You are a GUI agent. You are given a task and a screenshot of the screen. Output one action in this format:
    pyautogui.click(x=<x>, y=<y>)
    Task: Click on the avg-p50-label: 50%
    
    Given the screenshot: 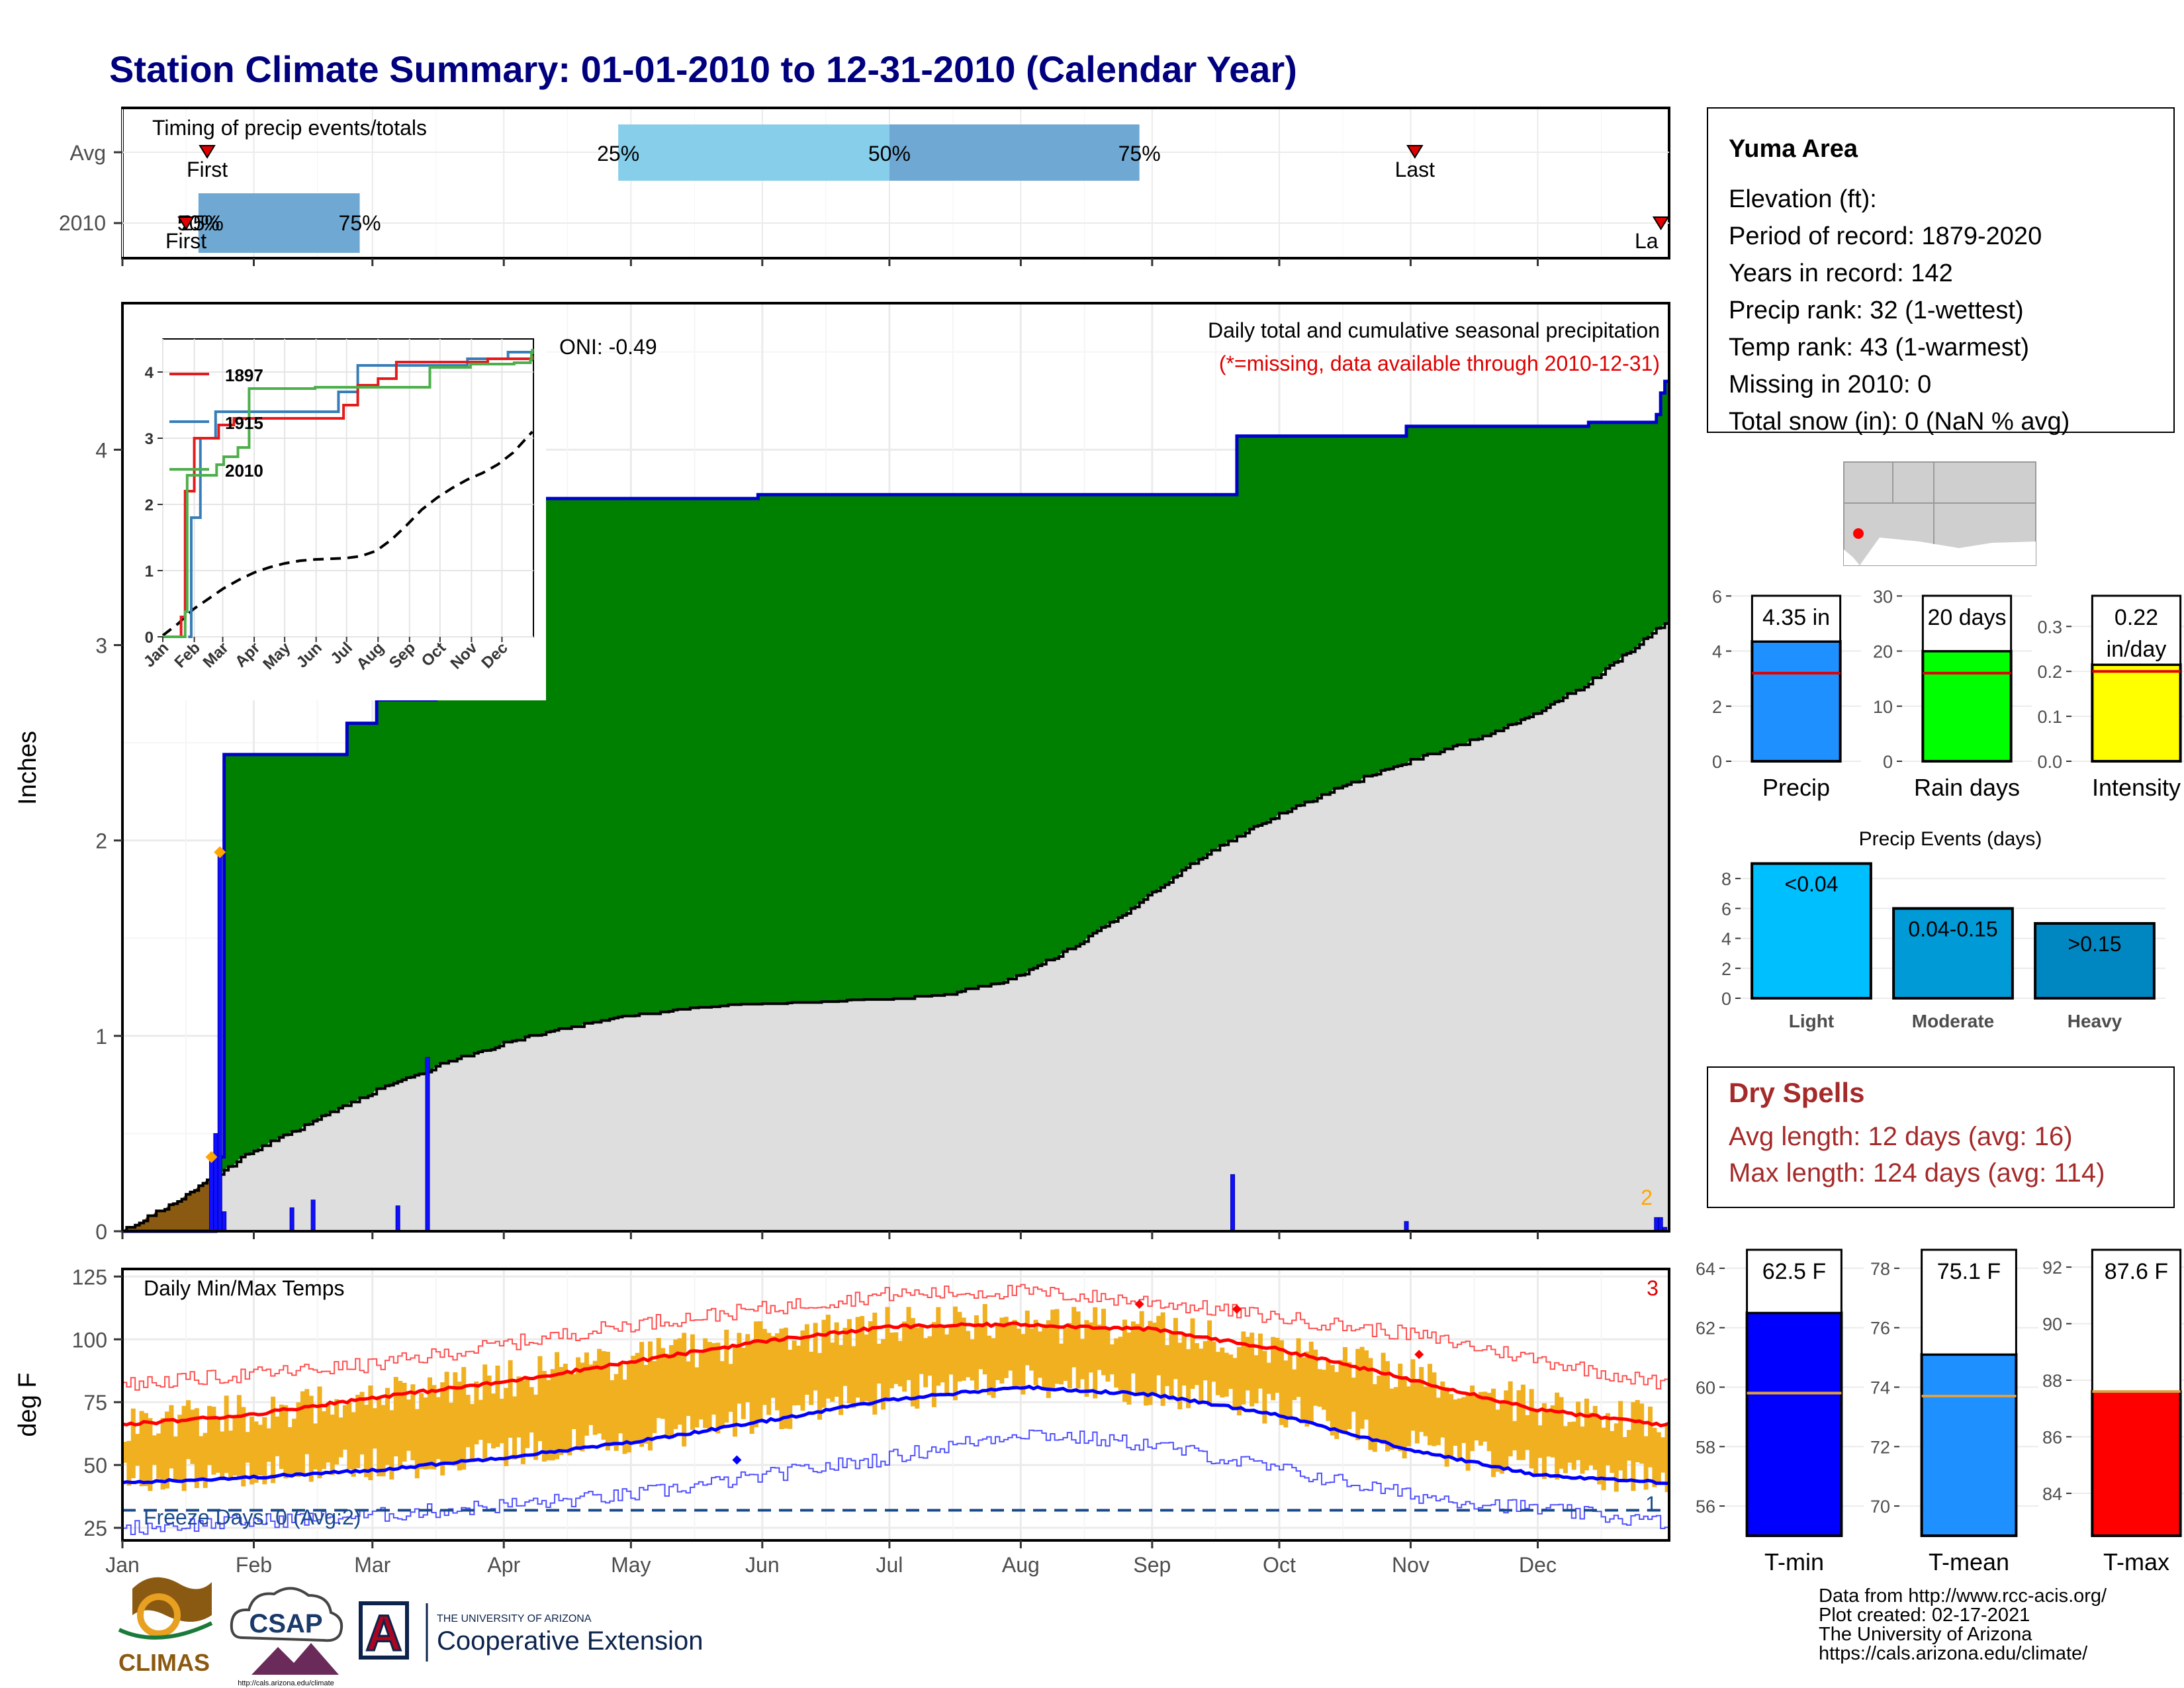 What is the action you would take?
    pyautogui.click(x=889, y=153)
    